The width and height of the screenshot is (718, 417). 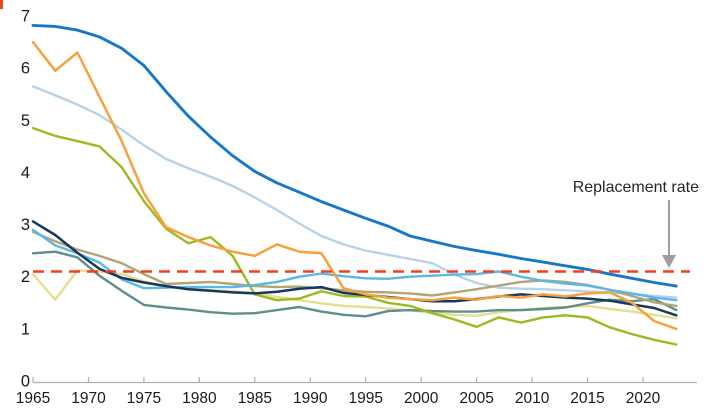 What do you see at coordinates (310, 398) in the screenshot?
I see `x-tick-label-1990: 1990` at bounding box center [310, 398].